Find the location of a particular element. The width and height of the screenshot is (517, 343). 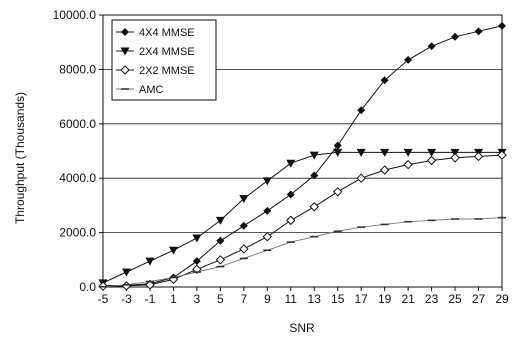

x-tick-label: 27 is located at coordinates (479, 299).